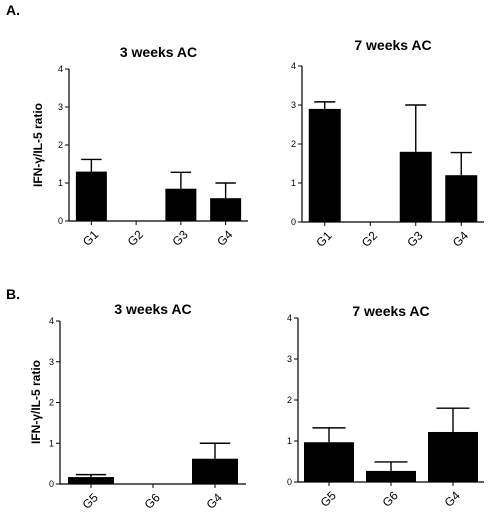 This screenshot has height=512, width=500. Describe the element at coordinates (289, 400) in the screenshot. I see `chart4-y-tick-label: 2` at that location.